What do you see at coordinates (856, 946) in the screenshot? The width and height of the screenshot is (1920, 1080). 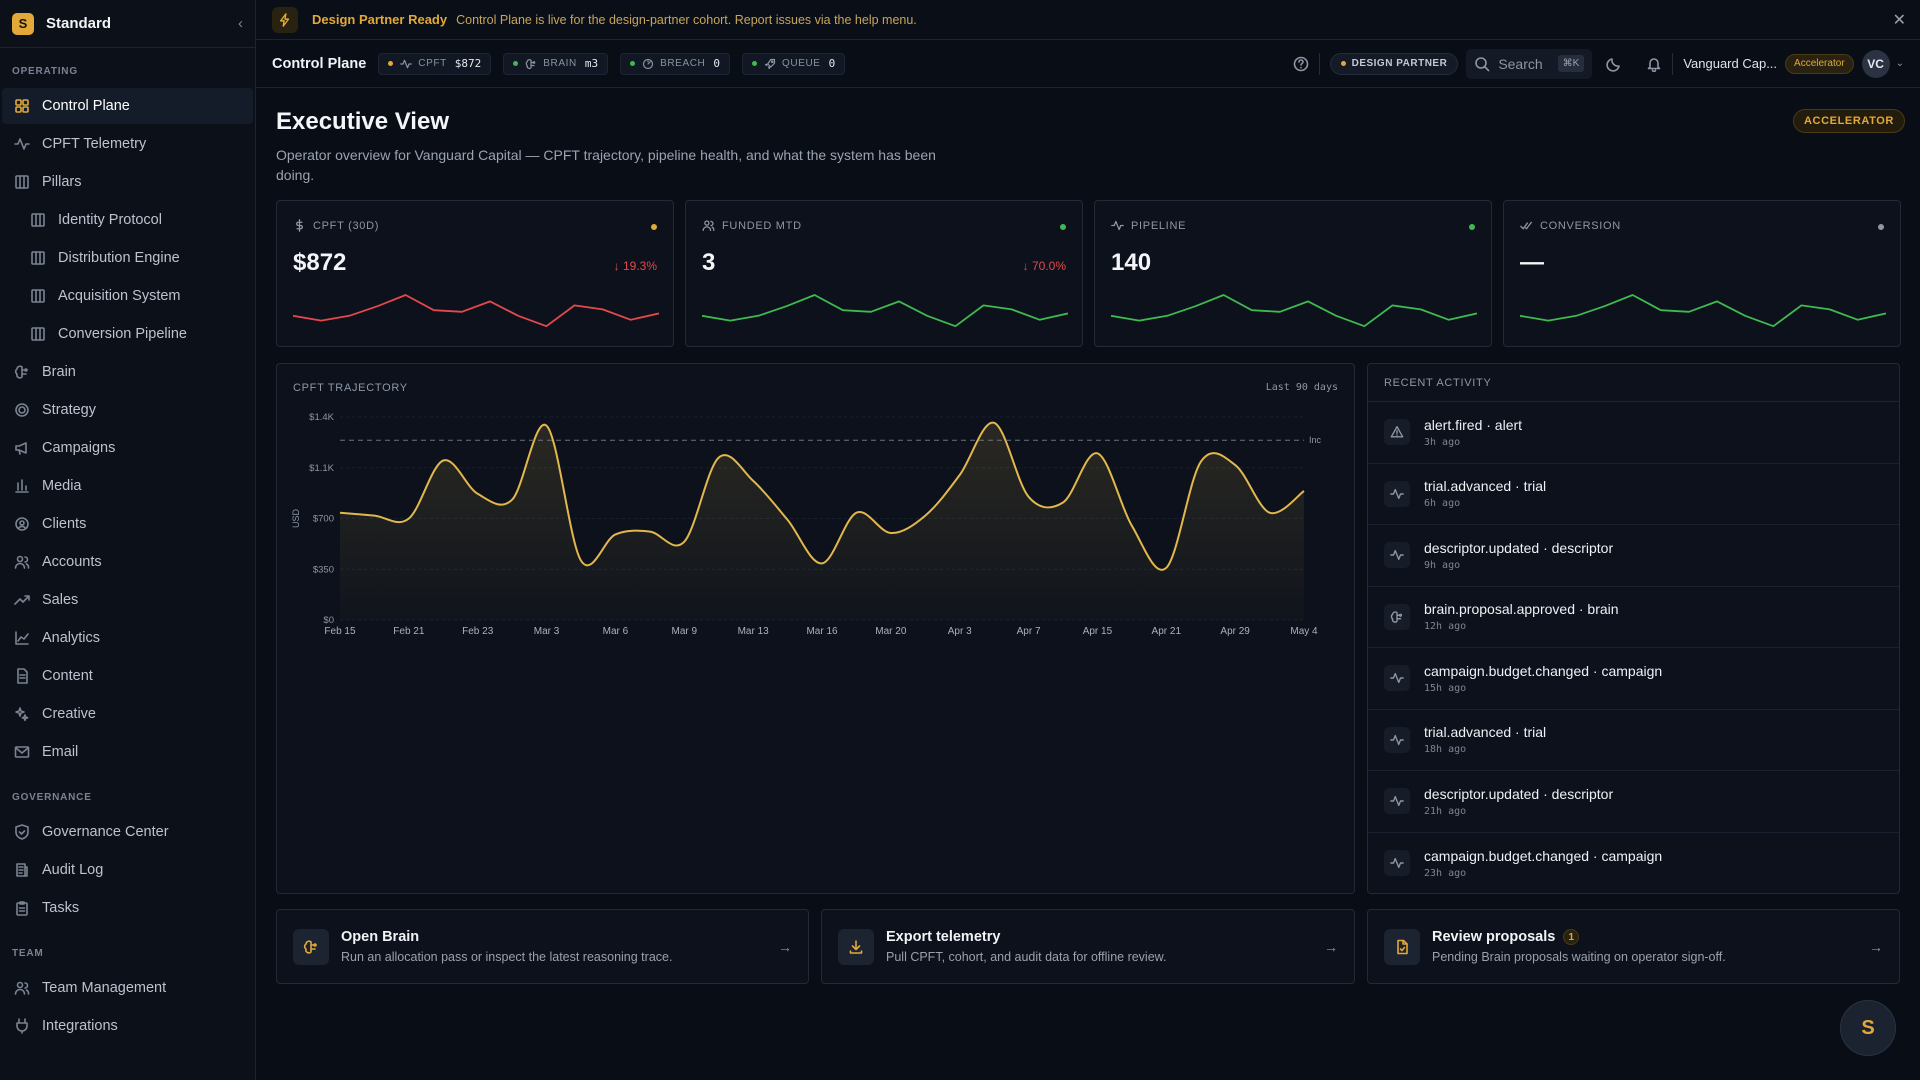 I see `download-icon` at bounding box center [856, 946].